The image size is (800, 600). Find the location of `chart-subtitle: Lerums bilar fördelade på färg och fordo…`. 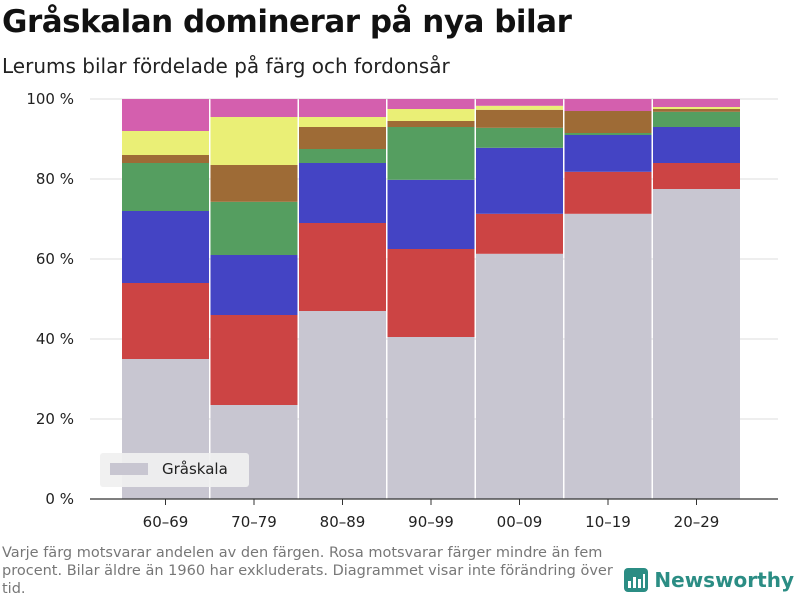

chart-subtitle: Lerums bilar fördelade på färg och fordo… is located at coordinates (226, 66).